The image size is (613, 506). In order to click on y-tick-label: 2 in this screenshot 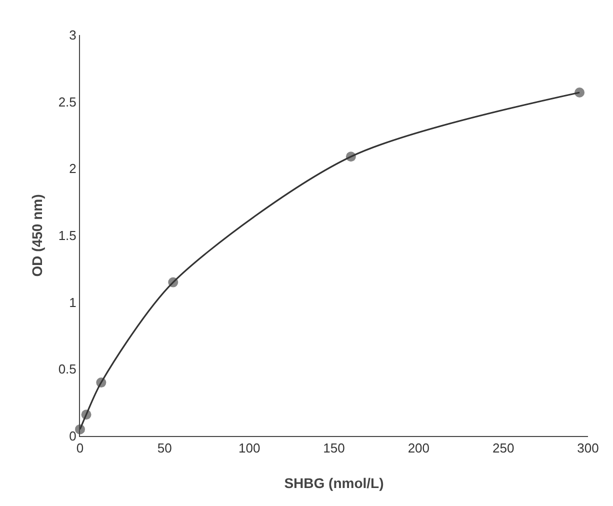, I will do `click(72, 168)`.